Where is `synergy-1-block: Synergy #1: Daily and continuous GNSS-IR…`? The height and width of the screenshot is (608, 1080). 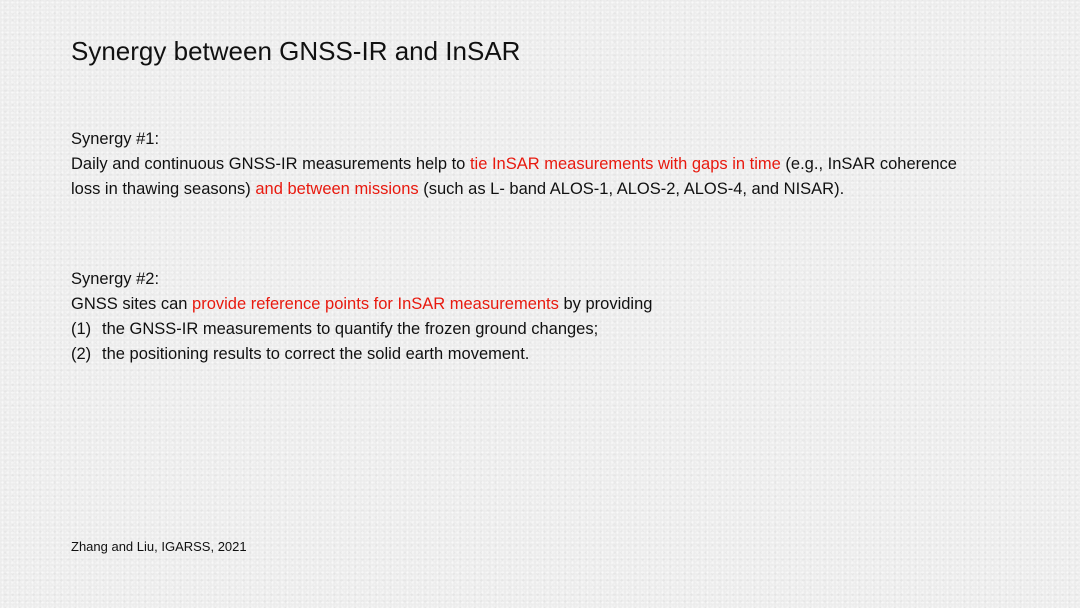 synergy-1-block: Synergy #1: Daily and continuous GNSS-IR… is located at coordinates (521, 164).